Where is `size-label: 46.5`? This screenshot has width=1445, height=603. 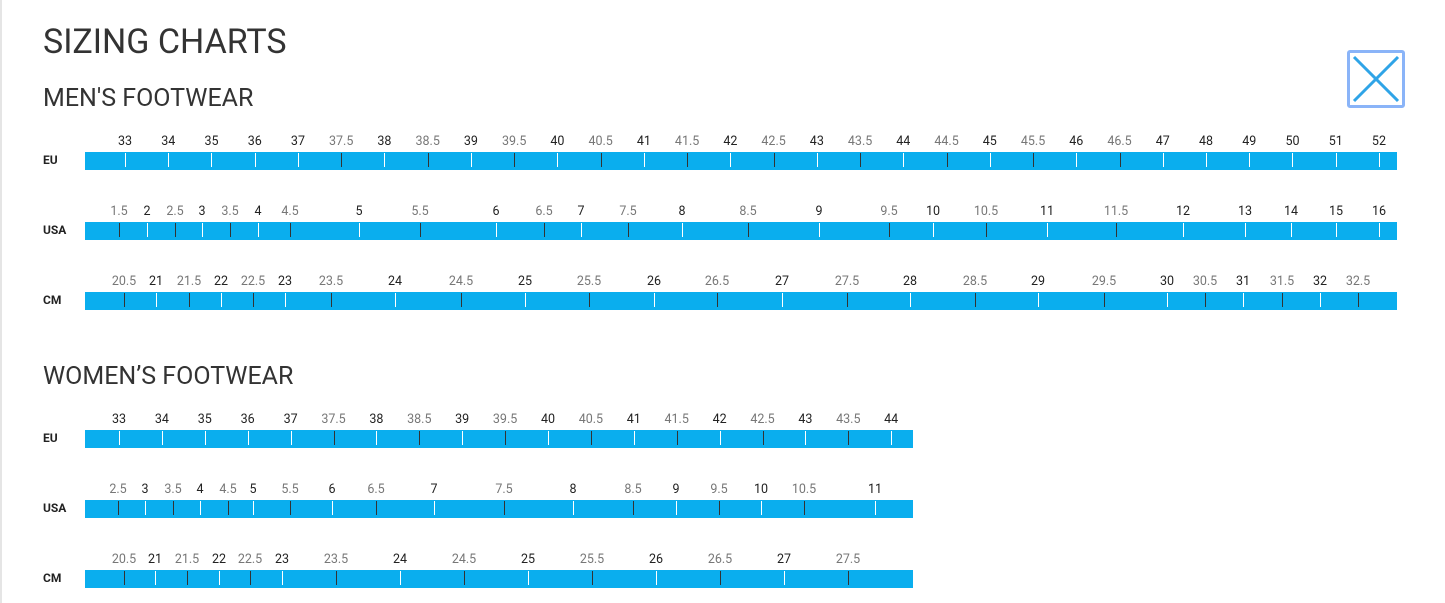 size-label: 46.5 is located at coordinates (1119, 141).